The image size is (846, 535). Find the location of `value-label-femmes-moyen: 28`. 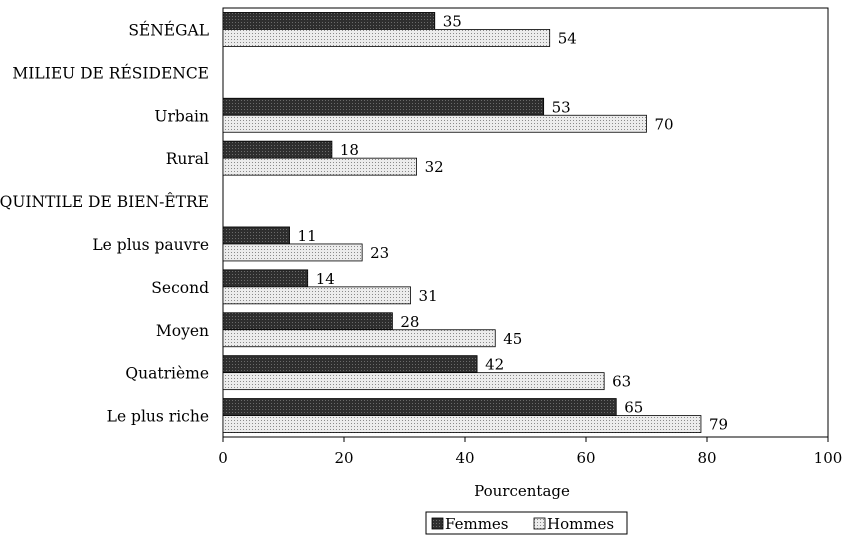

value-label-femmes-moyen: 28 is located at coordinates (409, 322).